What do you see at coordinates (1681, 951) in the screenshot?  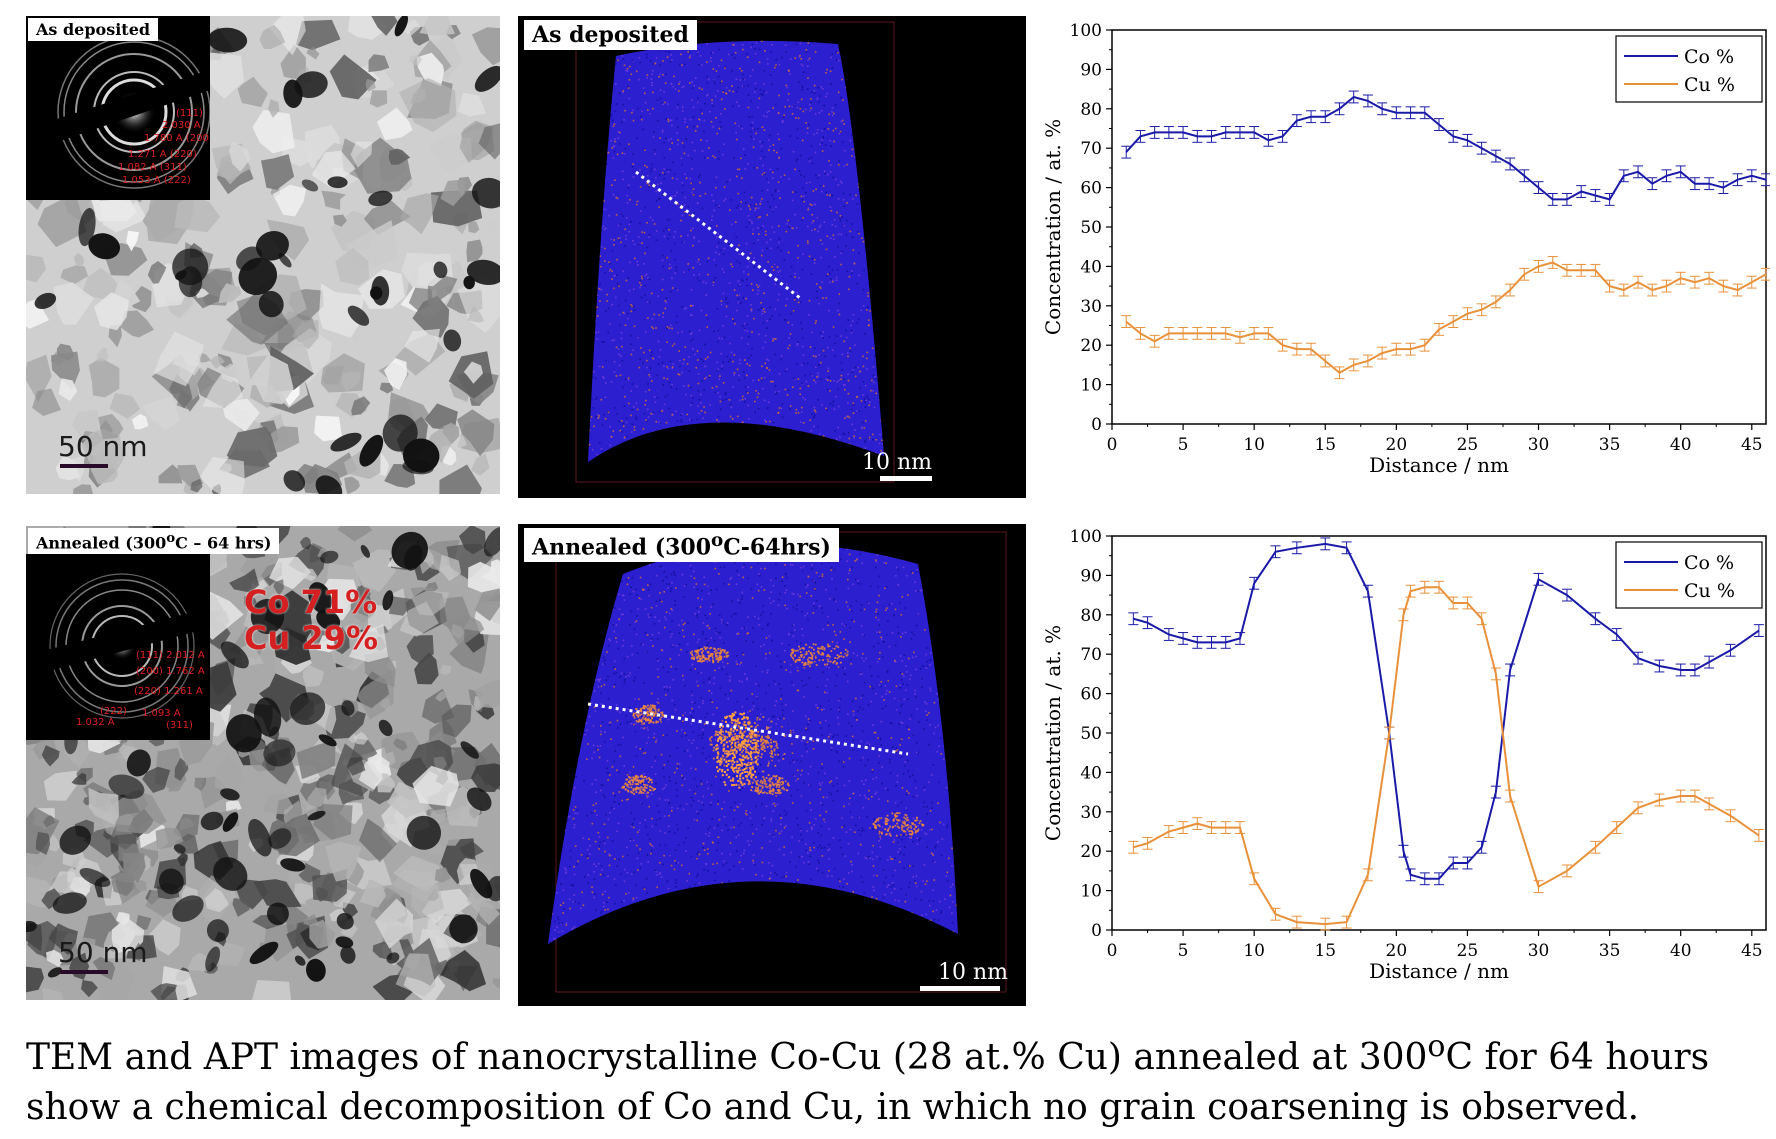 I see `x-tick-label: 40` at bounding box center [1681, 951].